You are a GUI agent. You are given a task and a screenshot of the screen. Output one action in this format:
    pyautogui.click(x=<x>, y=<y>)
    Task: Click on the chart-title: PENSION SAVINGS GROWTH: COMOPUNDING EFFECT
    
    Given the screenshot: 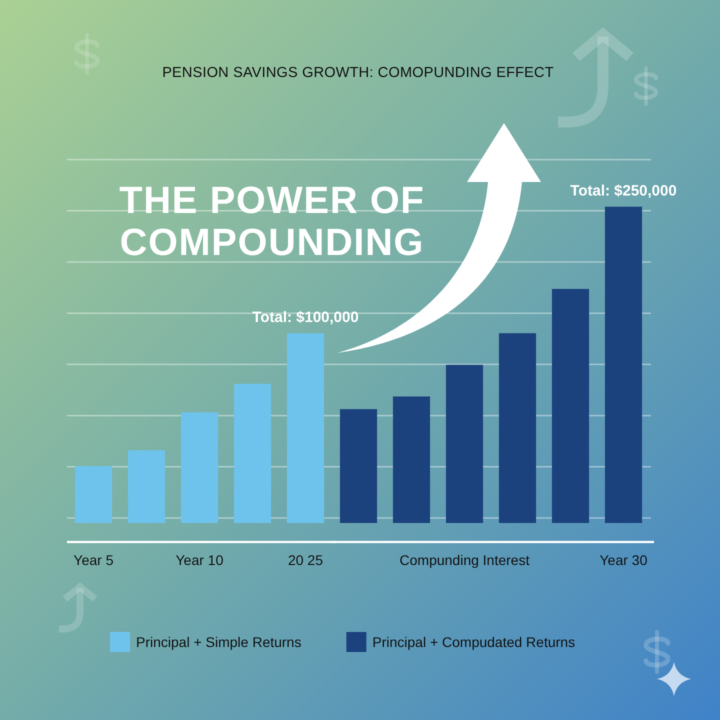 What is the action you would take?
    pyautogui.click(x=358, y=73)
    